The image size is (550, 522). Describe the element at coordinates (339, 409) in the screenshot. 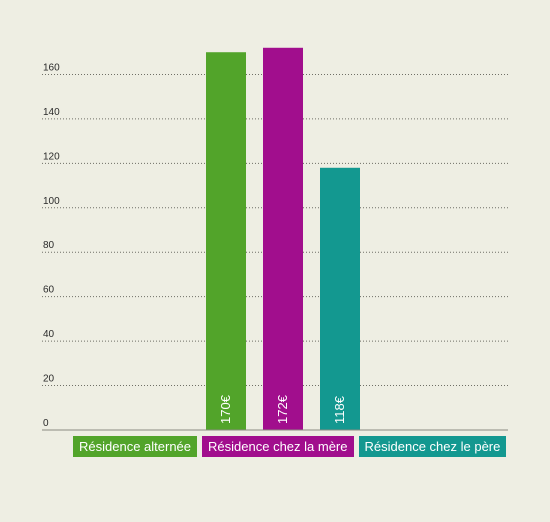

I see `bar-value-label: 118€` at that location.